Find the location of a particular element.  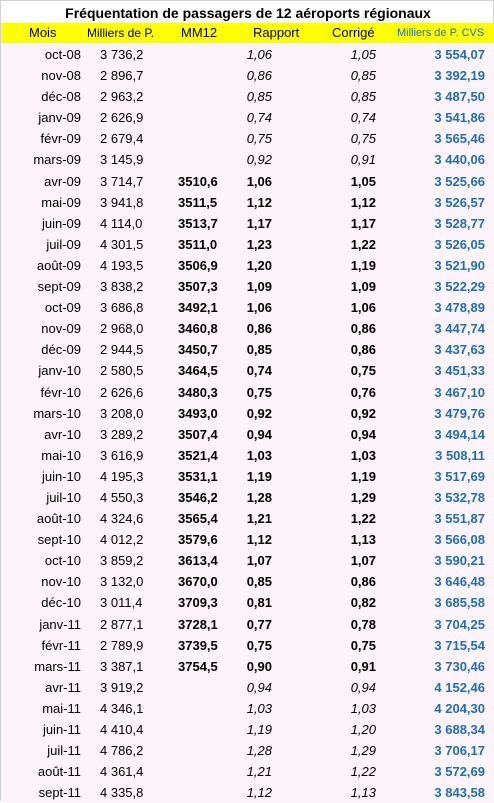

cell-cvs: 3 688,34 is located at coordinates (459, 729).